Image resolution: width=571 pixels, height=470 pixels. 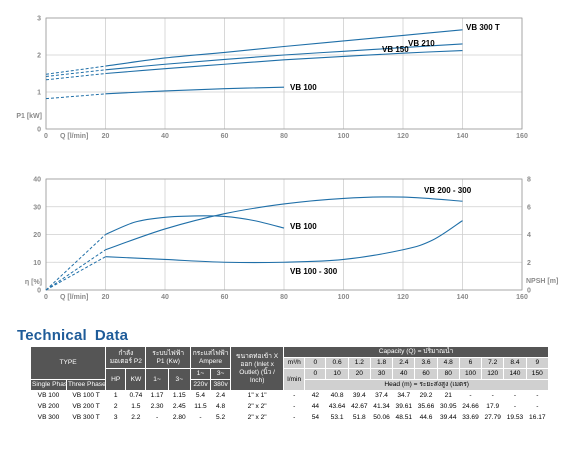 What do you see at coordinates (381, 396) in the screenshot?
I see `head-value: 37.4` at bounding box center [381, 396].